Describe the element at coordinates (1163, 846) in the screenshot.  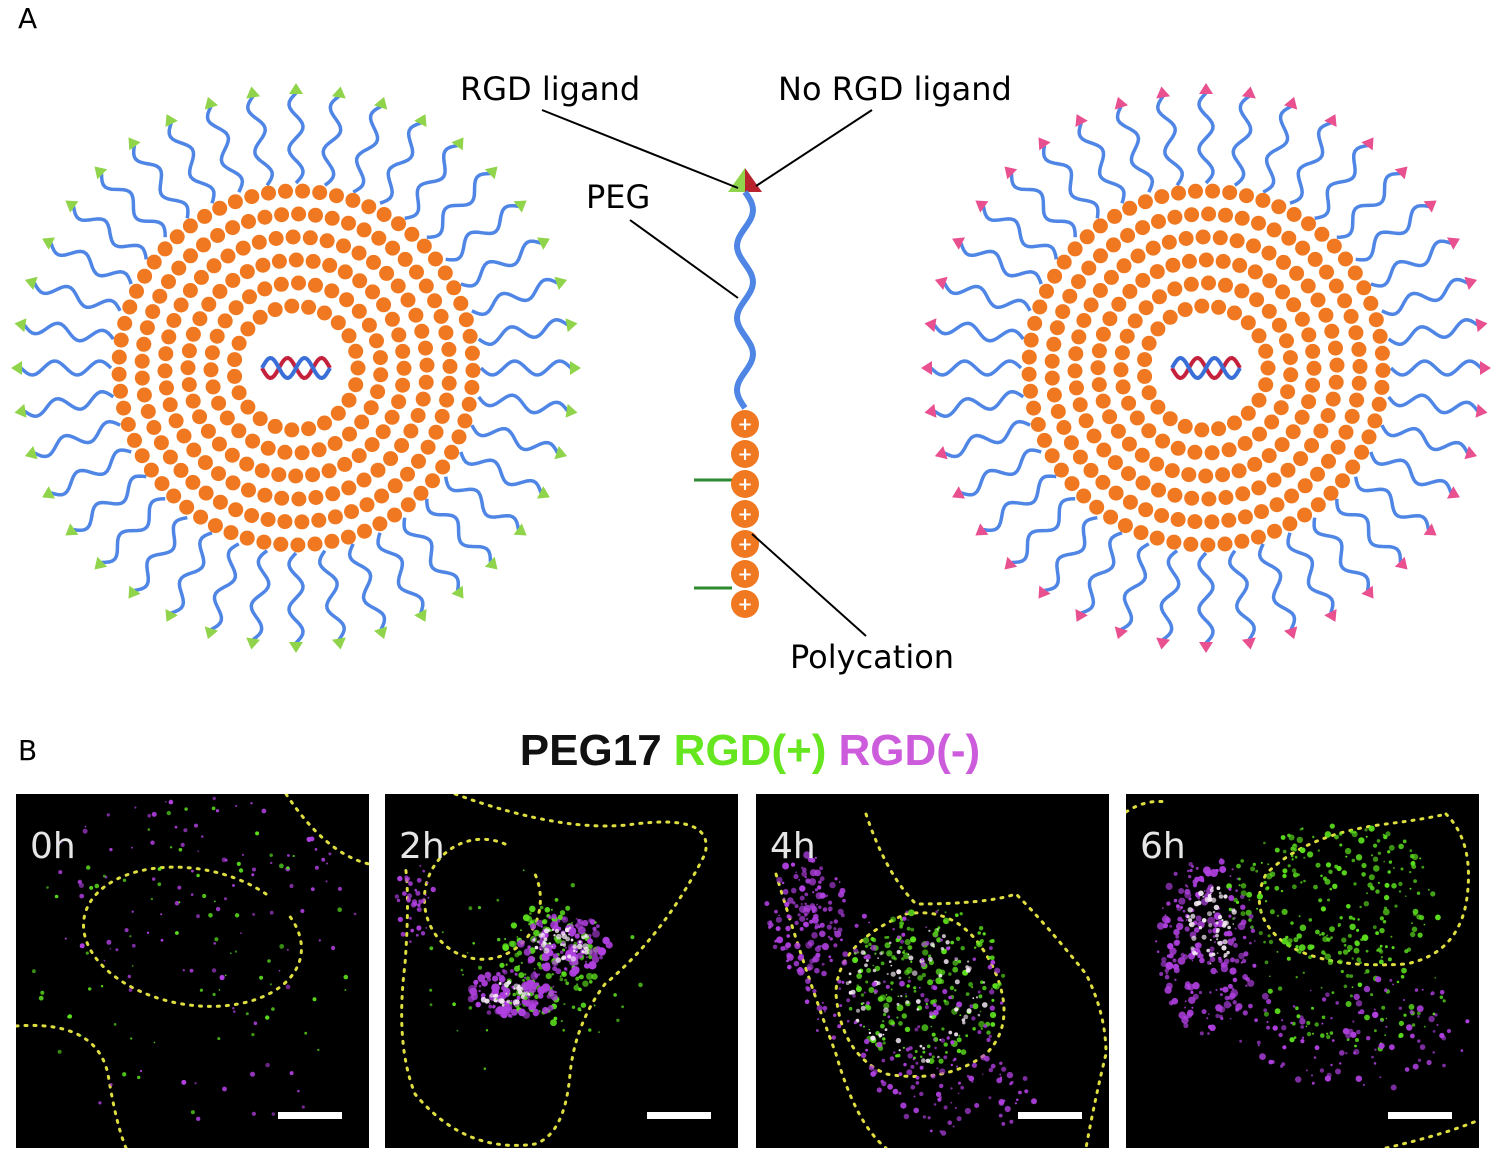
I see `time-label-6h: 6h` at that location.